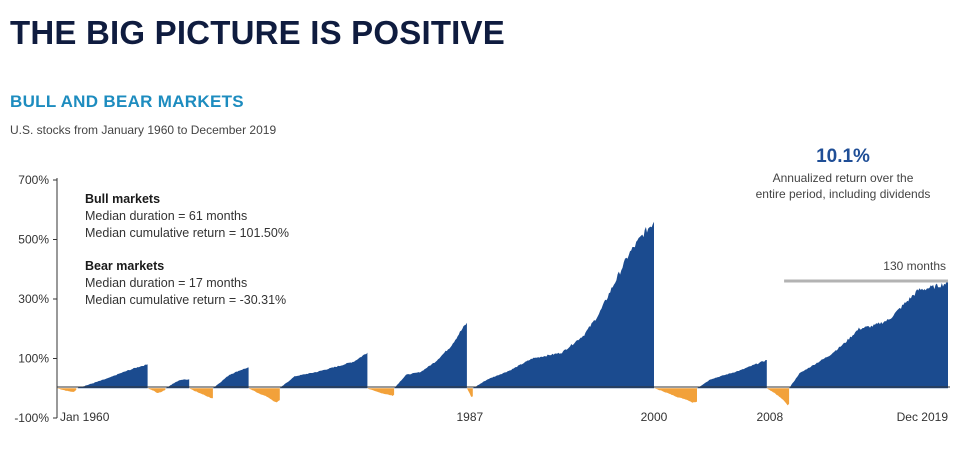  Describe the element at coordinates (843, 156) in the screenshot. I see `annualized-return-value: 10.1%` at that location.